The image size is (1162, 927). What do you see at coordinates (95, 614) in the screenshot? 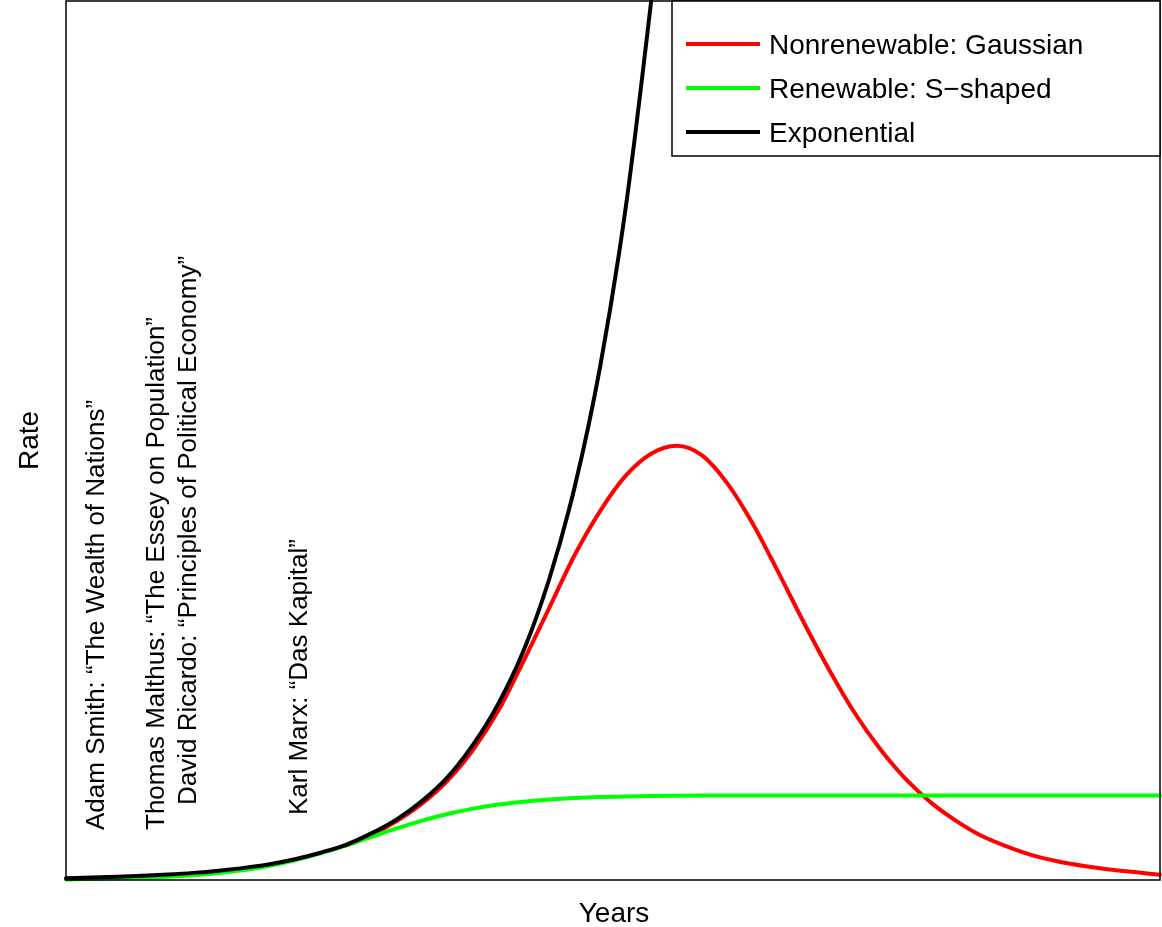
I see `annotation: Adam Smith: “The Wealth of Nations”` at bounding box center [95, 614].